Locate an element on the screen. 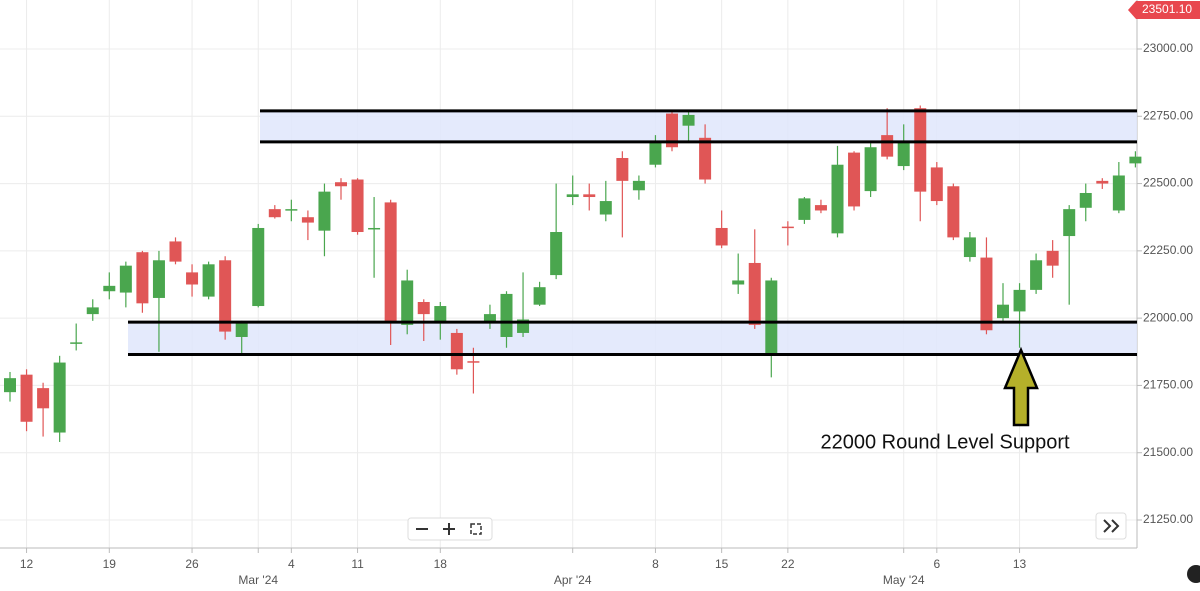  price-tag-label: 23501.10 is located at coordinates (1167, 9).